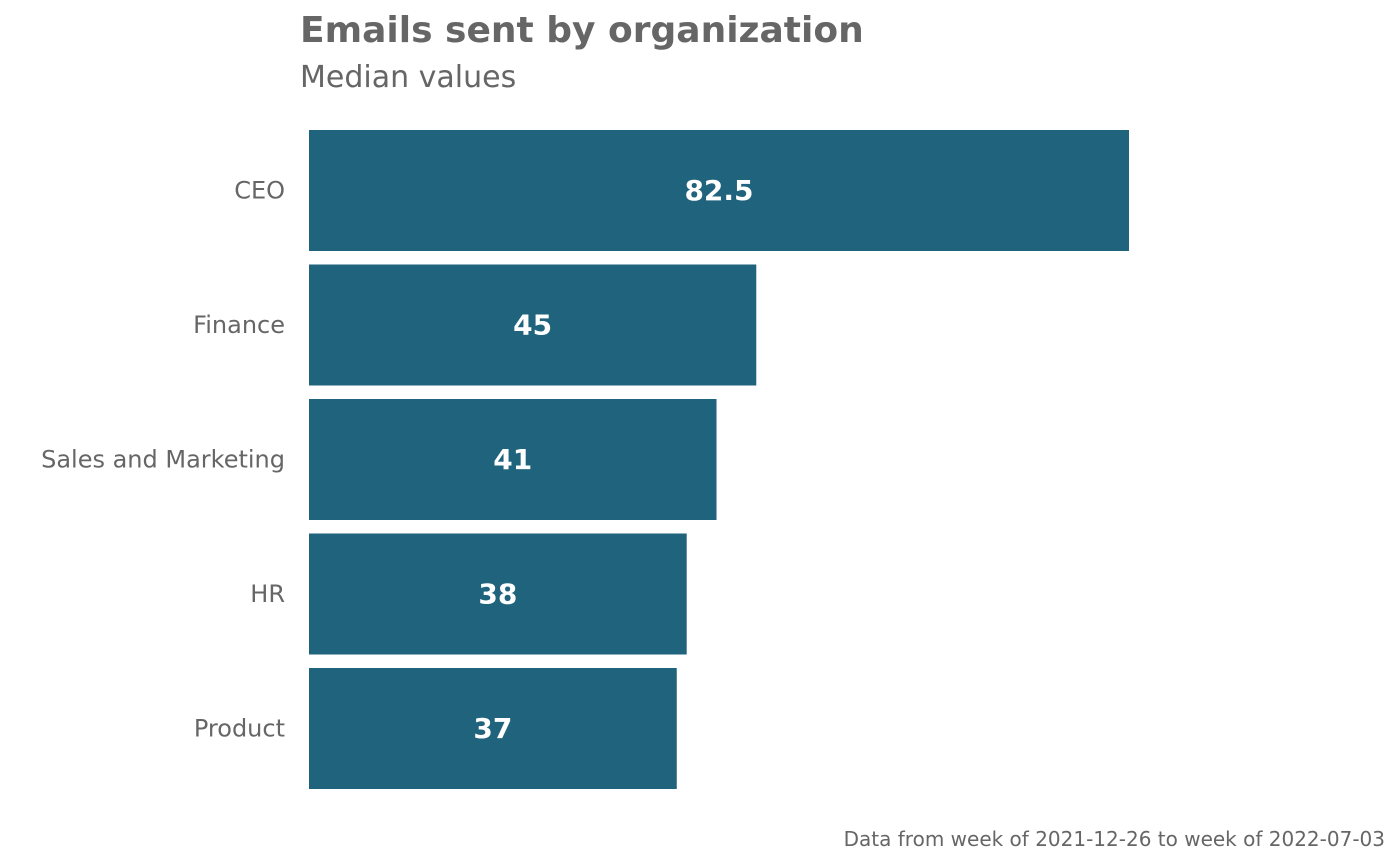 The image size is (1400, 866). I want to click on category-label-hr: HR, so click(267, 594).